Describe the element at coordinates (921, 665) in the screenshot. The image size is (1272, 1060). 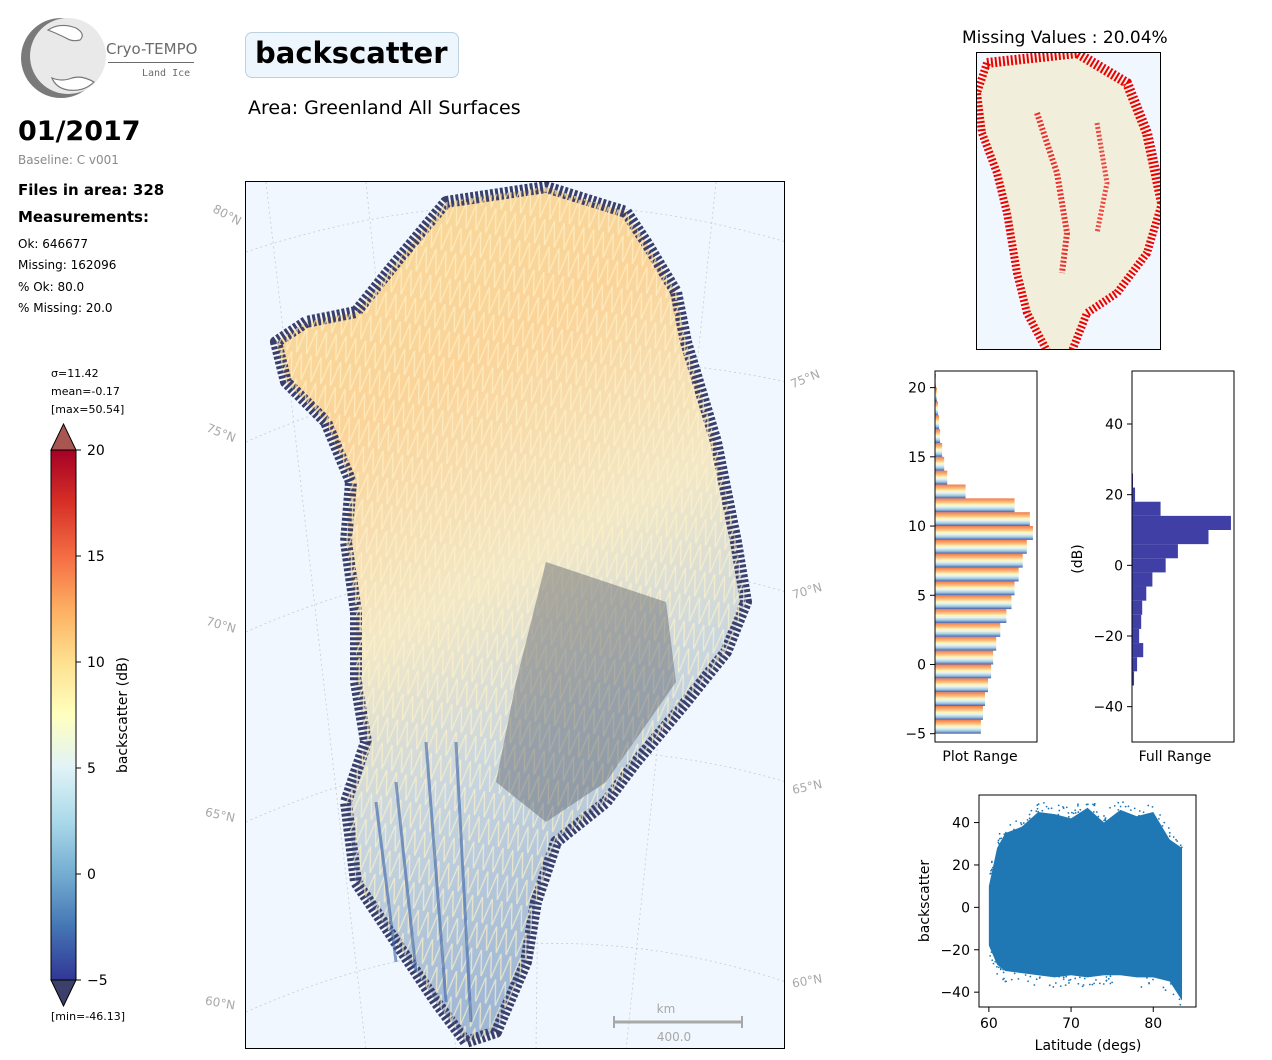
I see `histogram-ytick-label: 0` at that location.